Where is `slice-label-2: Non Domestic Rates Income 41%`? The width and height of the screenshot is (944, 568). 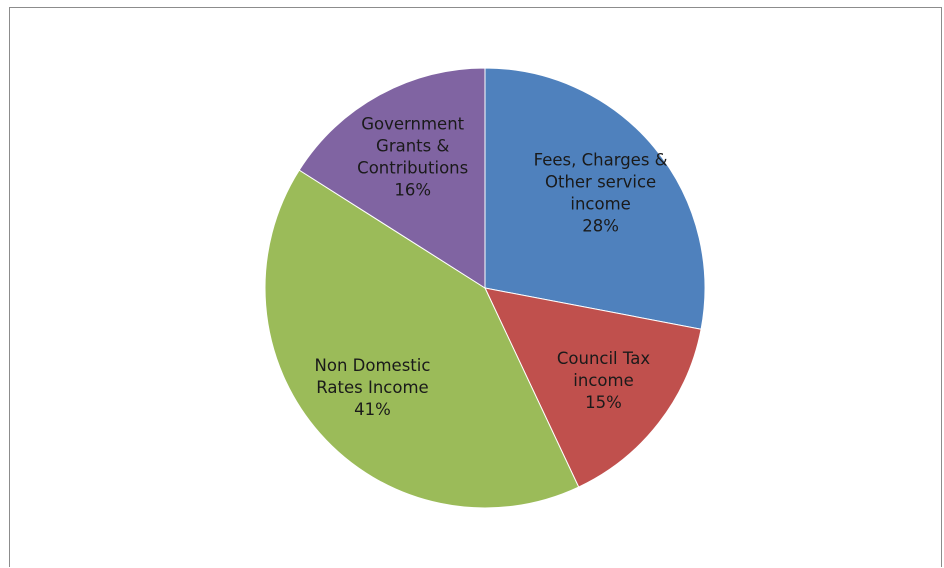
slice-label-2: Non Domestic Rates Income 41% is located at coordinates (373, 387).